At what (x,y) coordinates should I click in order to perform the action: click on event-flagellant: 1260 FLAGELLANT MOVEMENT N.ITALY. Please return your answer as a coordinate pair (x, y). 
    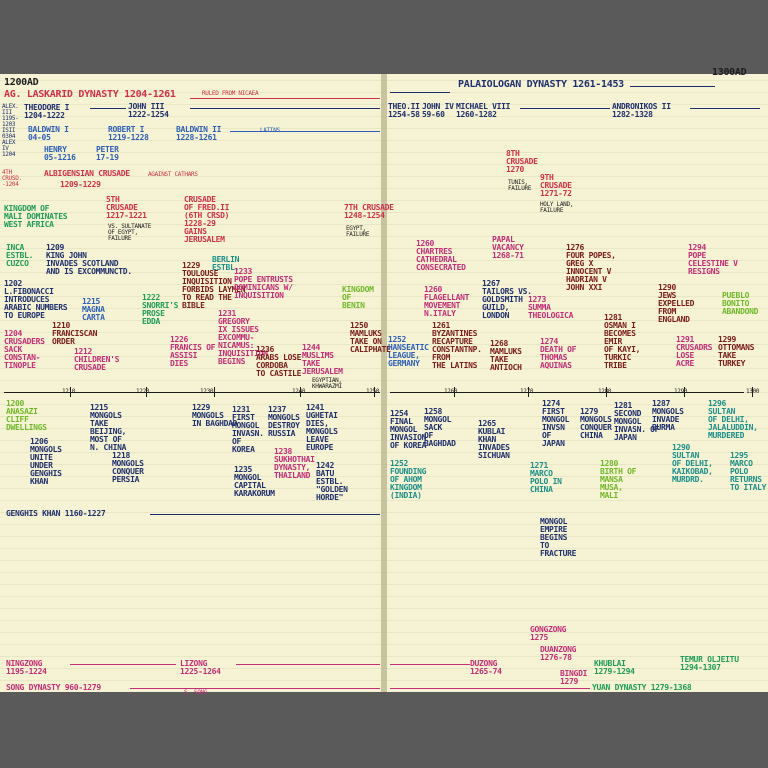
    Looking at the image, I should click on (447, 301).